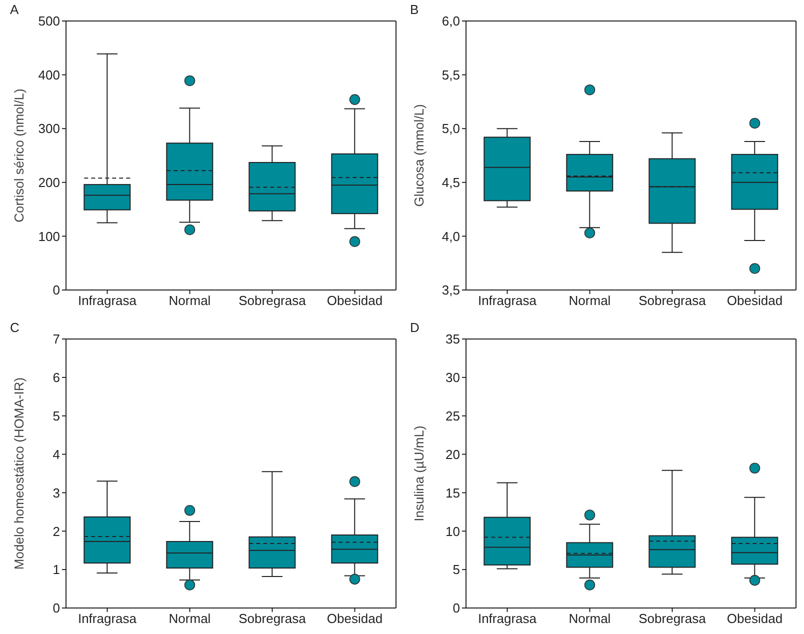 This screenshot has width=804, height=634. What do you see at coordinates (56, 531) in the screenshot?
I see `y-tick-label: 2` at bounding box center [56, 531].